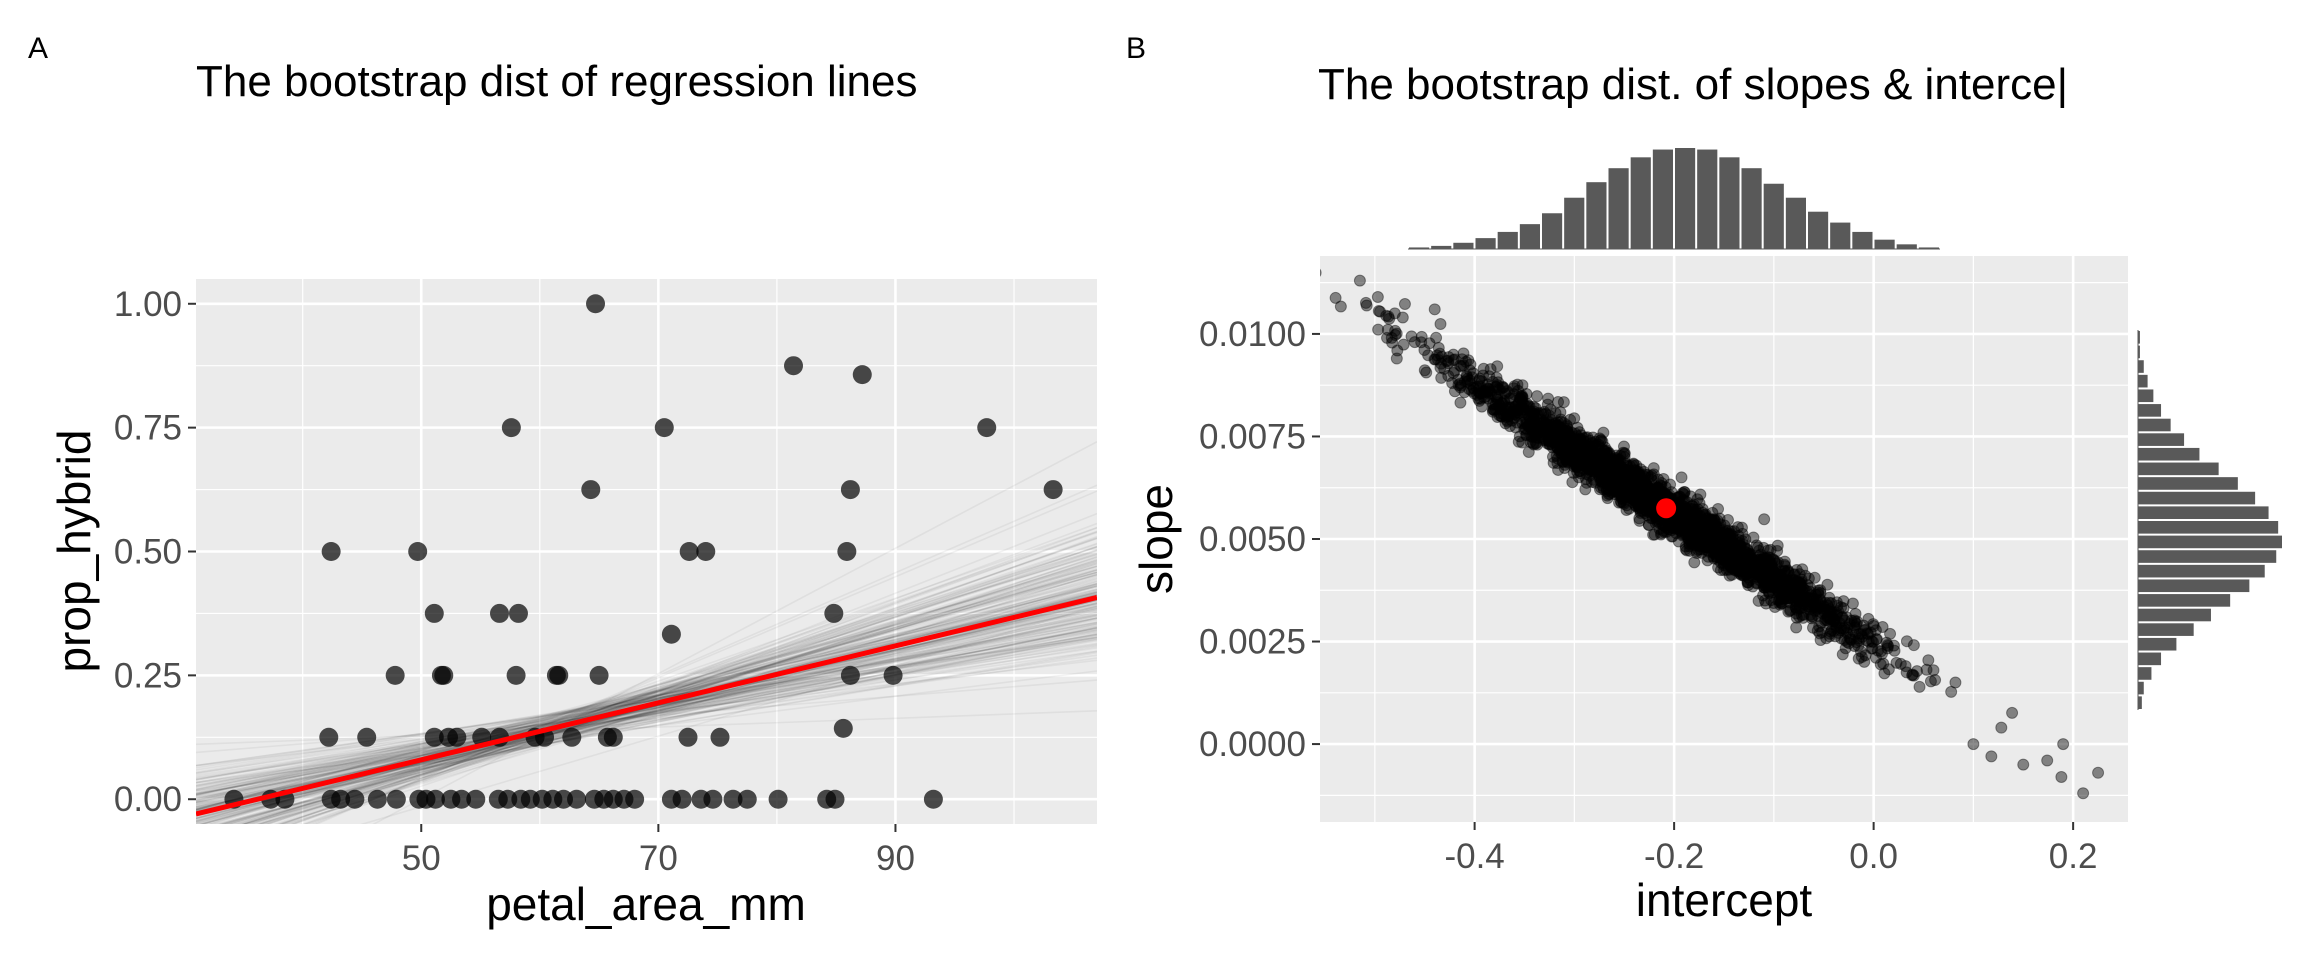 The height and width of the screenshot is (960, 2304). Describe the element at coordinates (646, 706) in the screenshot. I see `regression-line` at that location.